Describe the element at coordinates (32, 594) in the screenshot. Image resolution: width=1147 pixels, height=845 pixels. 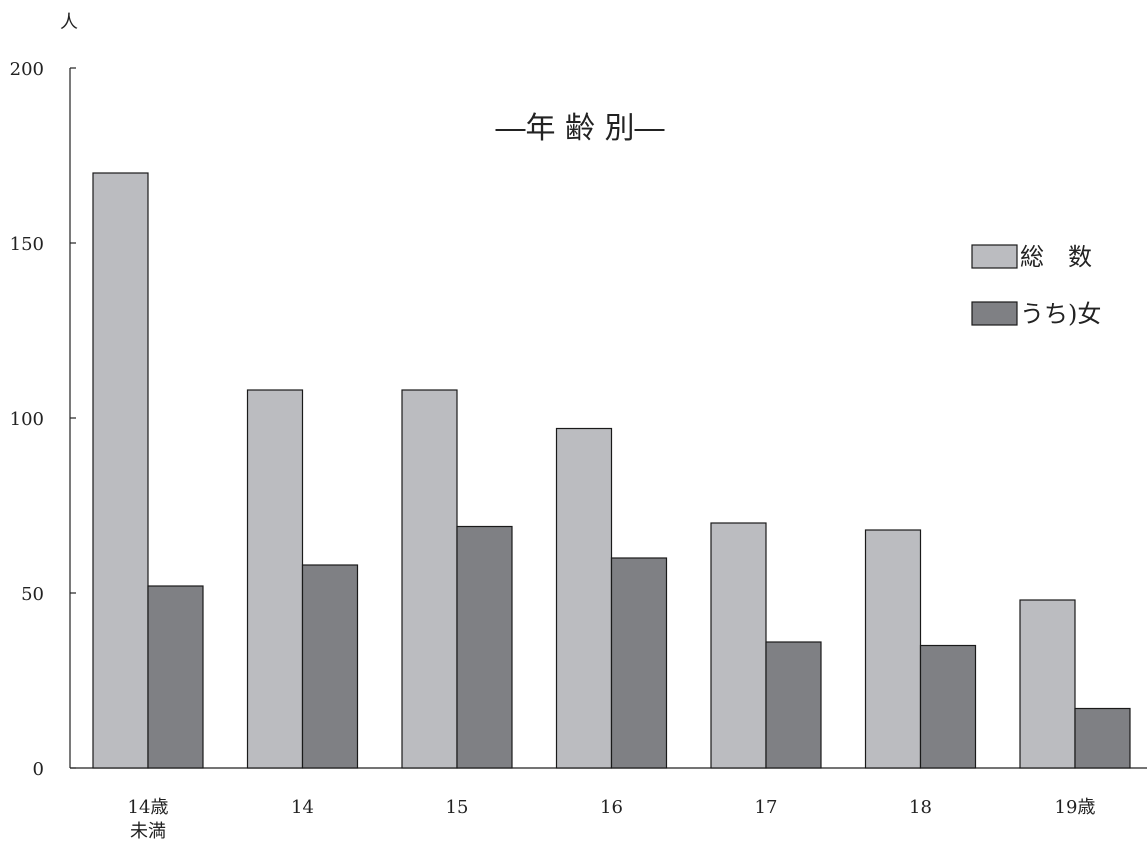
I see `y-tick-label: 50` at that location.